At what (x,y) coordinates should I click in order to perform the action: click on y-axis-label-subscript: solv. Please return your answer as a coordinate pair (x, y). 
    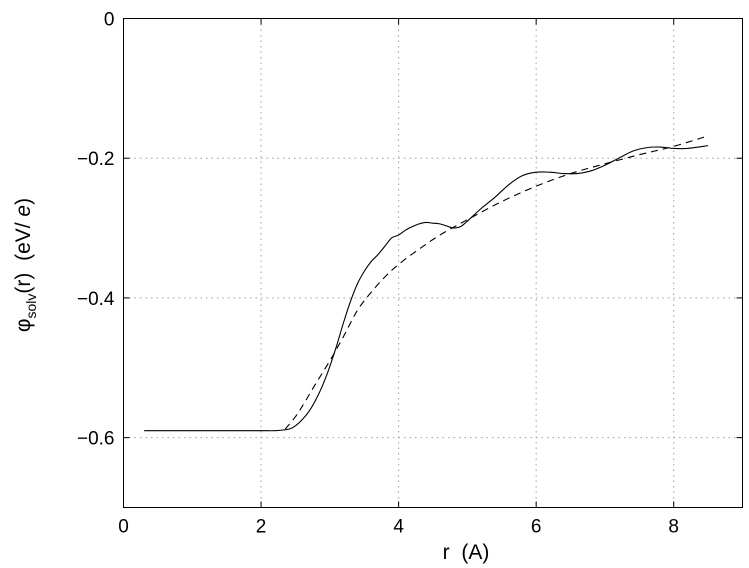
    Looking at the image, I should click on (31, 306).